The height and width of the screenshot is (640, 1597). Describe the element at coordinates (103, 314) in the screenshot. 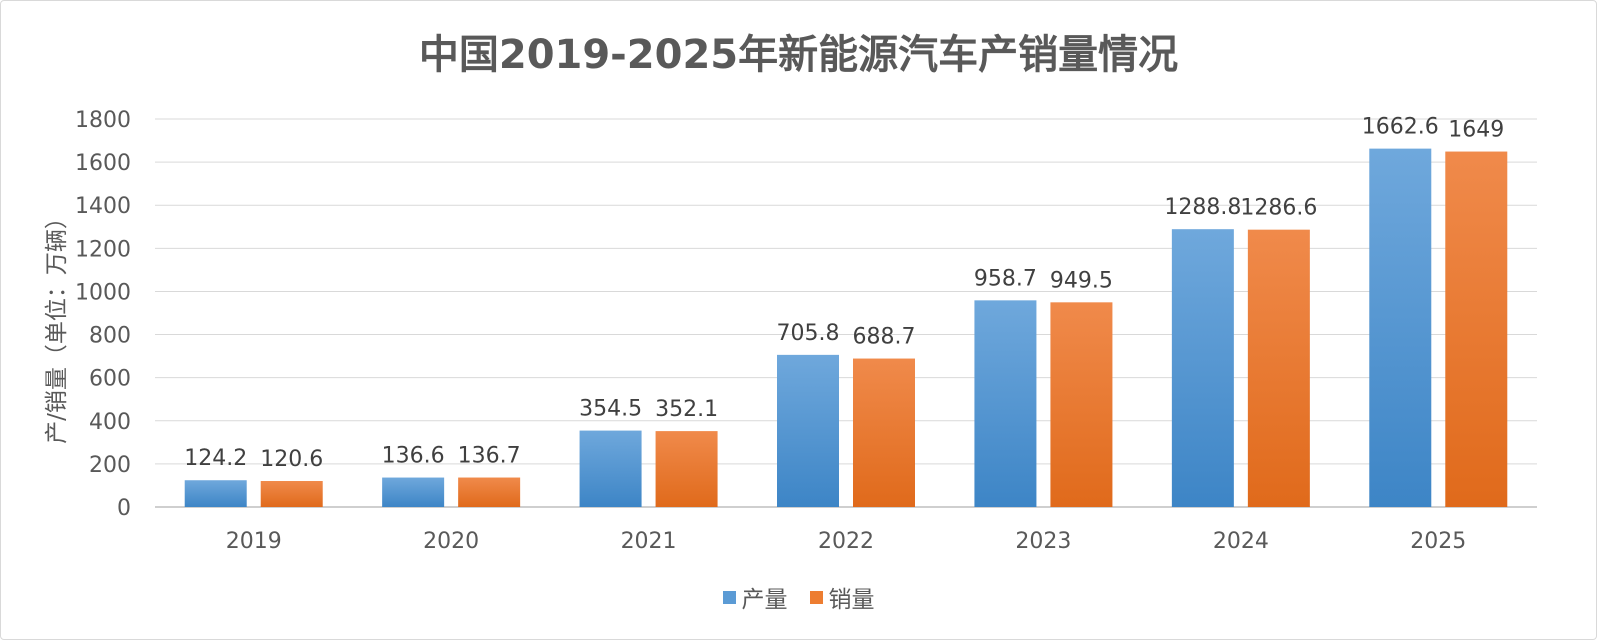

I see `y-tick-labels: 0 200 400 600 800 1000 1200 1400 1600 1800` at that location.